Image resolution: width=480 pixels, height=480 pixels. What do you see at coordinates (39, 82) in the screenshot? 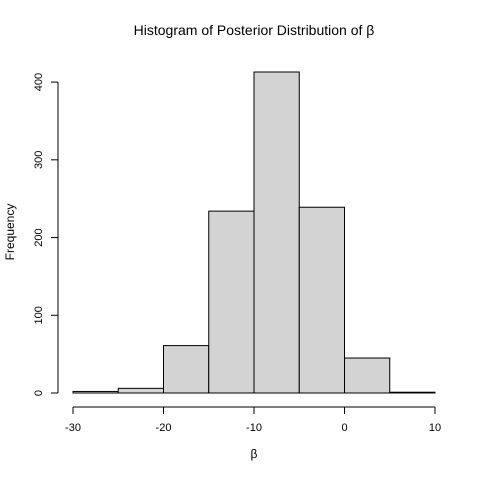
I see `y-tick-label: 400` at bounding box center [39, 82].